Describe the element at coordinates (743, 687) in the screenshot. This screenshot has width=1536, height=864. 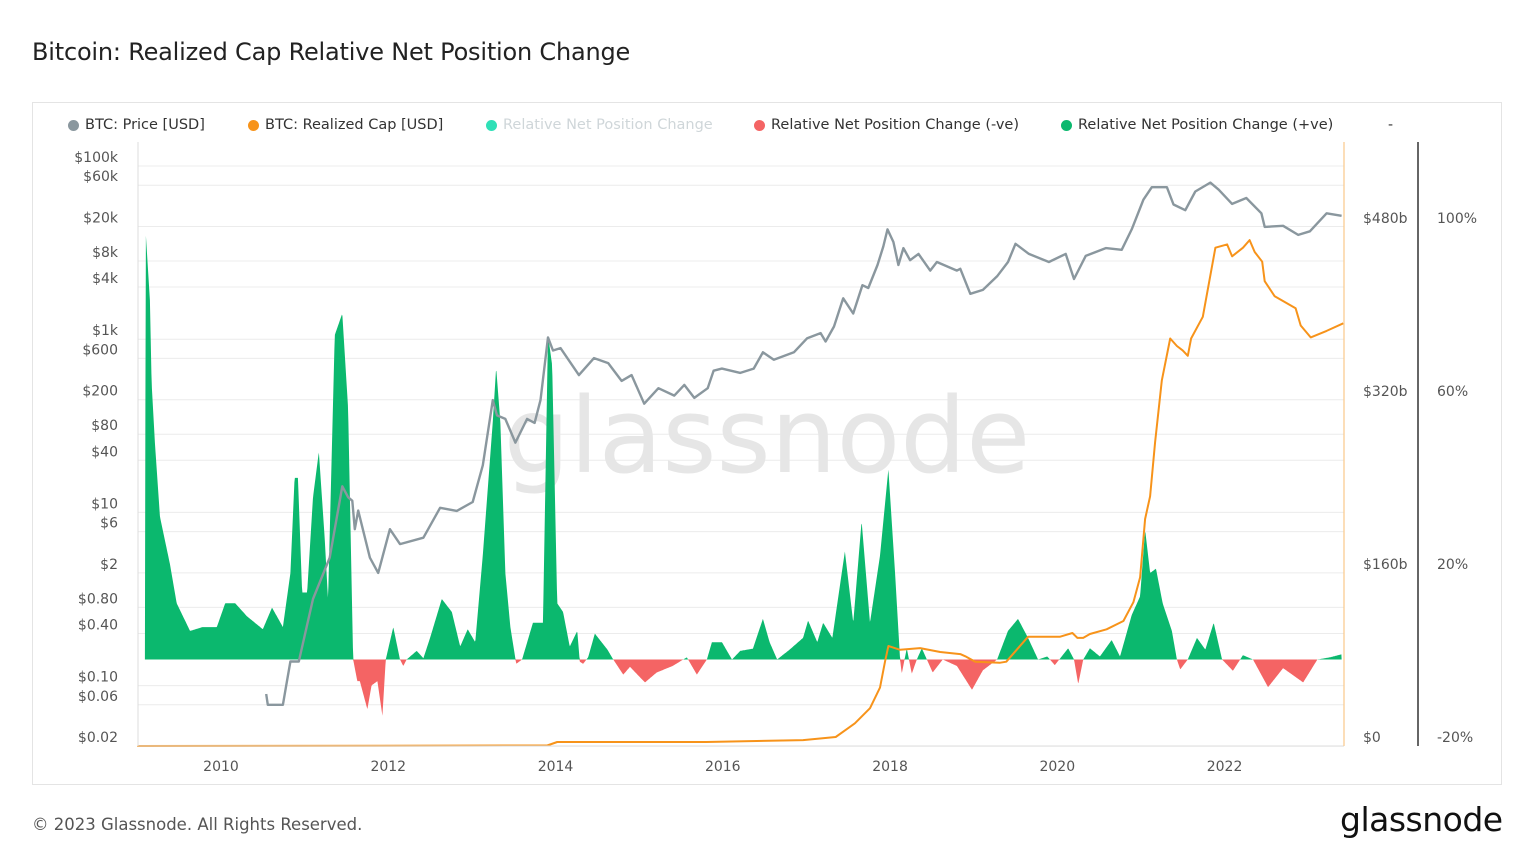
I see `net-position-negative-area` at that location.